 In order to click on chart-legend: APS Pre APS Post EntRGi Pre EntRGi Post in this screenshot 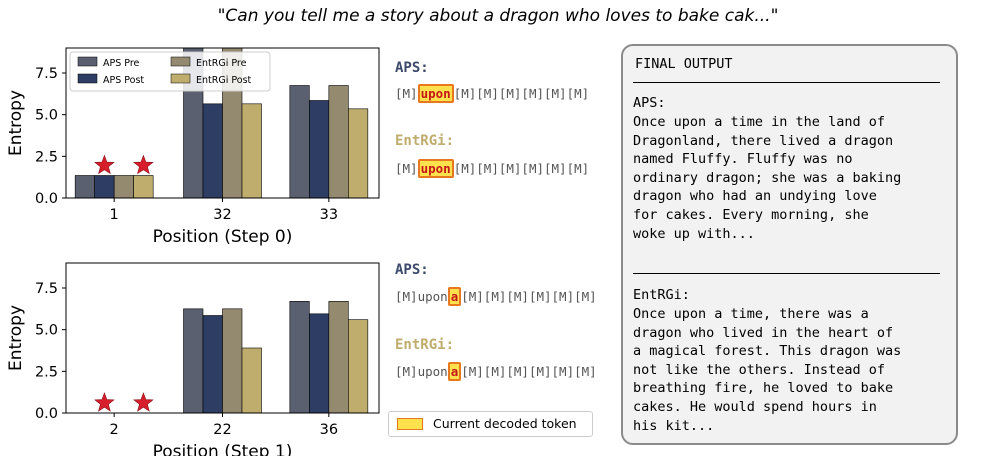, I will do `click(170, 71)`.